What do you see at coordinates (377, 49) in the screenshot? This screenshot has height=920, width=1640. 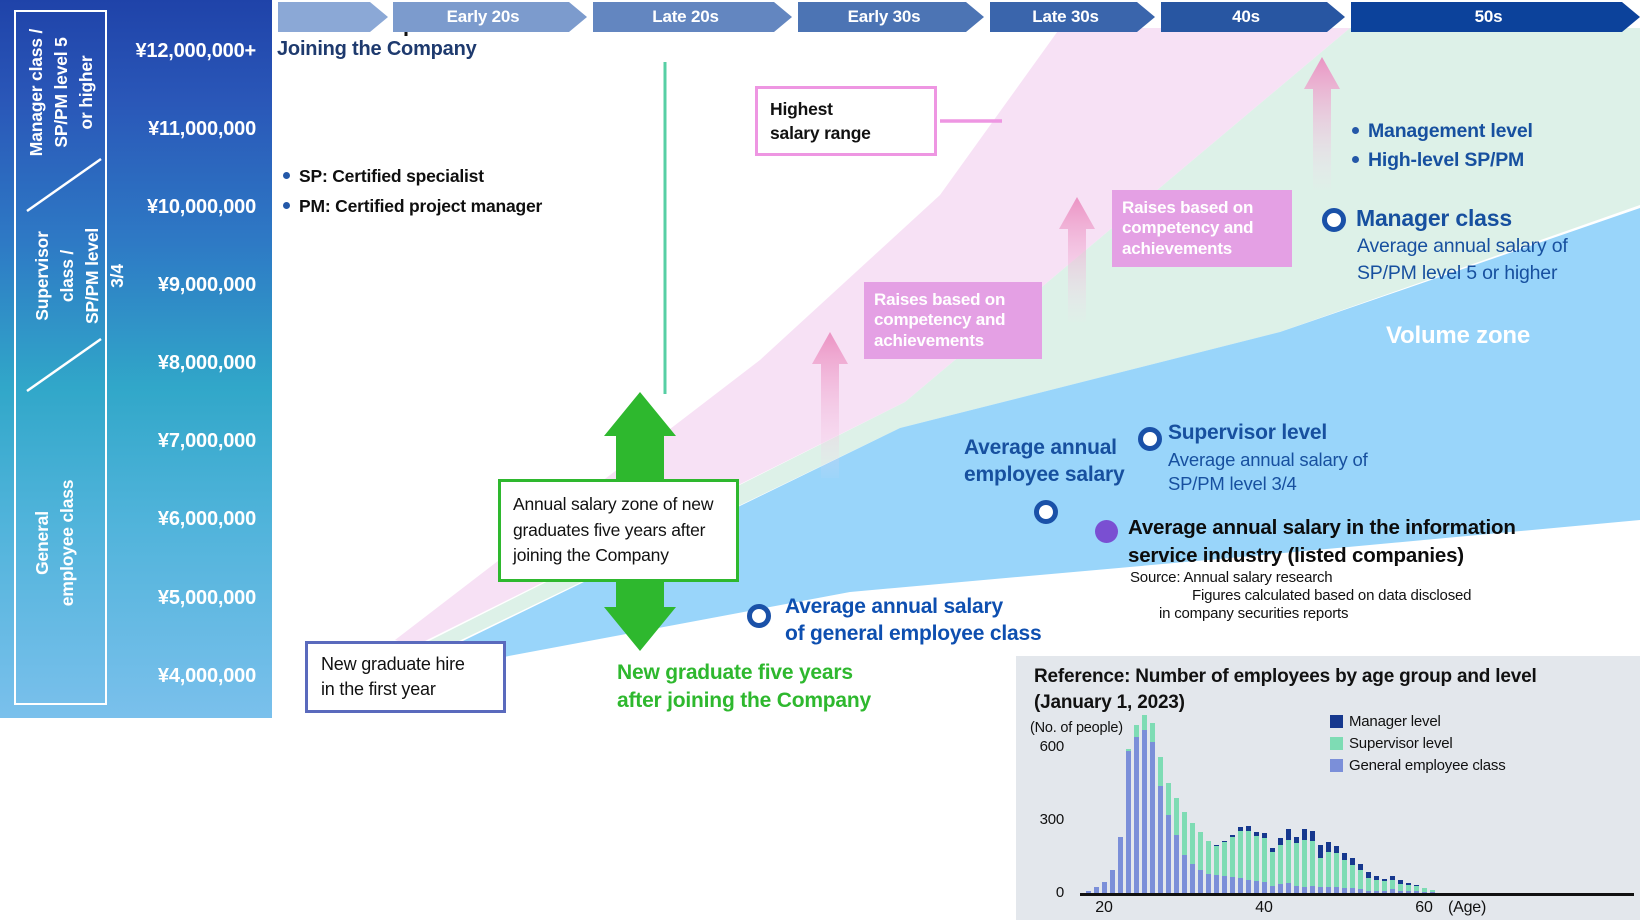 I see `joining-company-label: Joining the Company` at bounding box center [377, 49].